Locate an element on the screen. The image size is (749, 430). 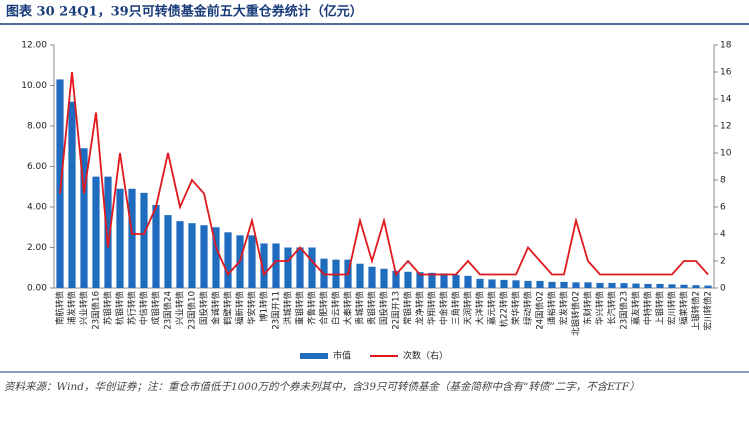
x-tick-label: 苏行转债 is located at coordinates (132, 308).